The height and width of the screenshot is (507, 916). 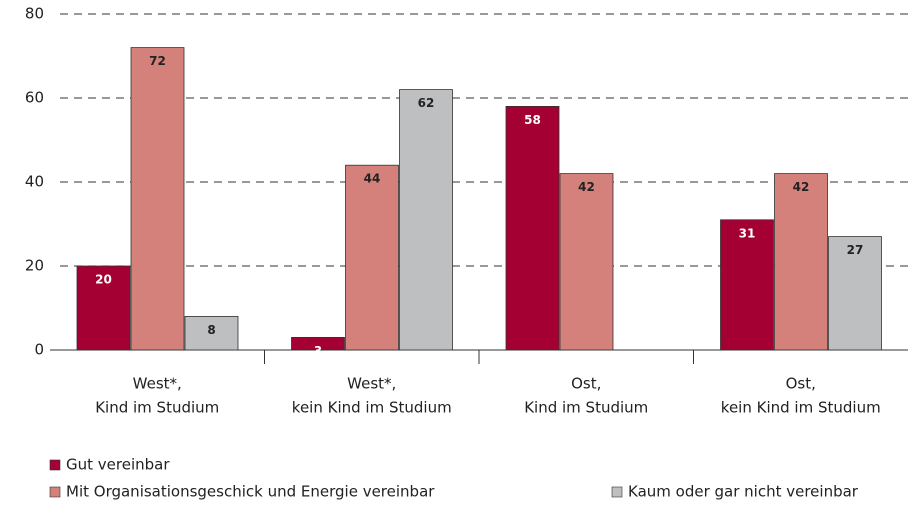 I want to click on y-tick-label: 80, so click(x=34, y=14).